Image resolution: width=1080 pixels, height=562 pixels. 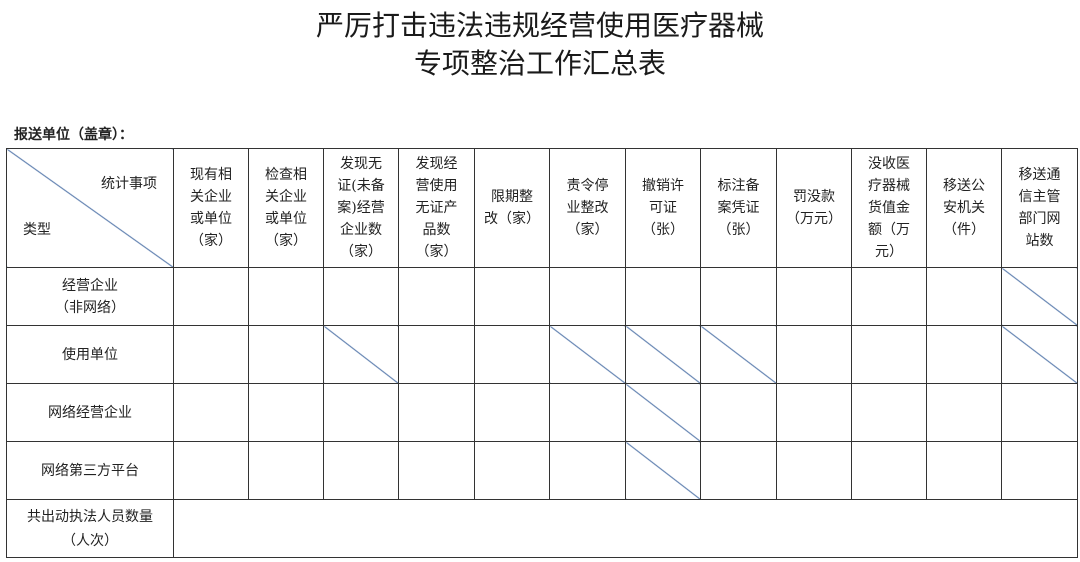 I want to click on table-row: 网络第三方平台, so click(x=542, y=470).